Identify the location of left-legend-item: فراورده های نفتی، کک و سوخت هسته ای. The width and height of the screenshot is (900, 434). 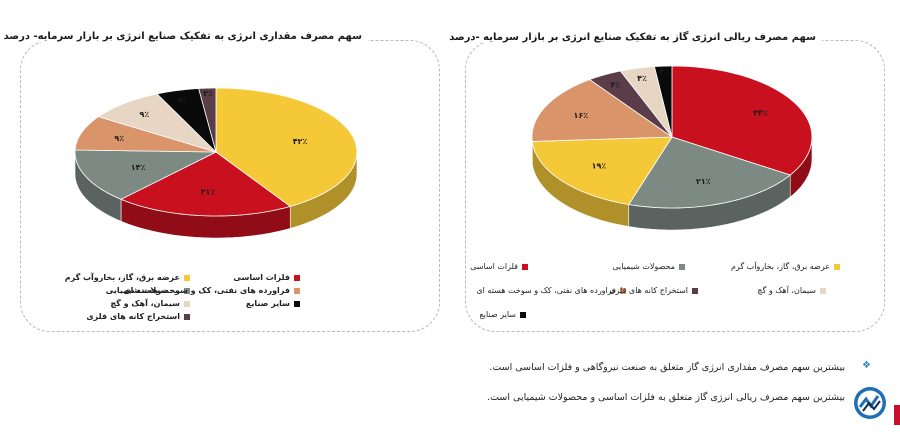
(211, 290).